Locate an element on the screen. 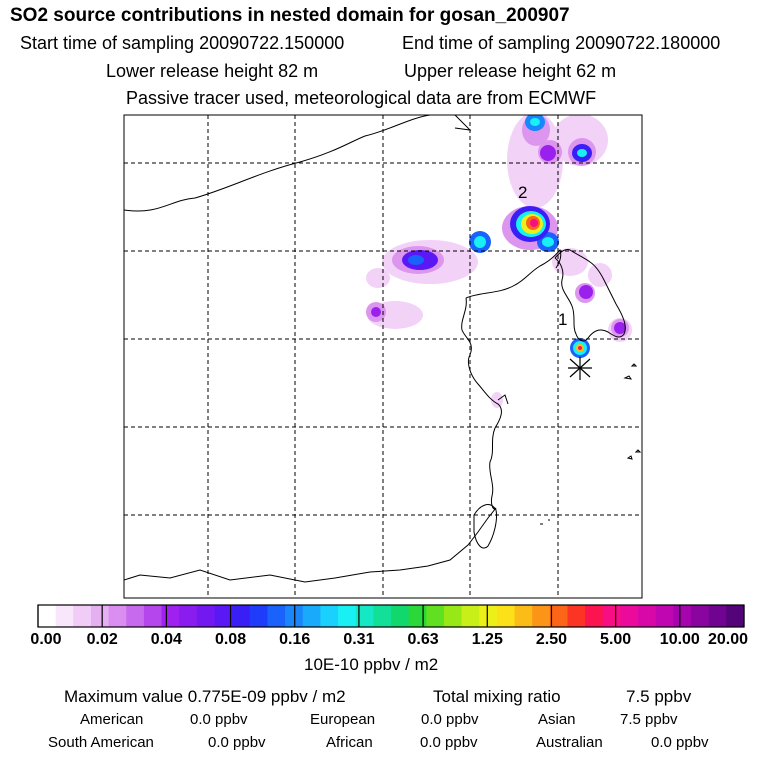 The height and width of the screenshot is (768, 768). start-time: Start time of sampling 20090722.150000 is located at coordinates (182, 43).